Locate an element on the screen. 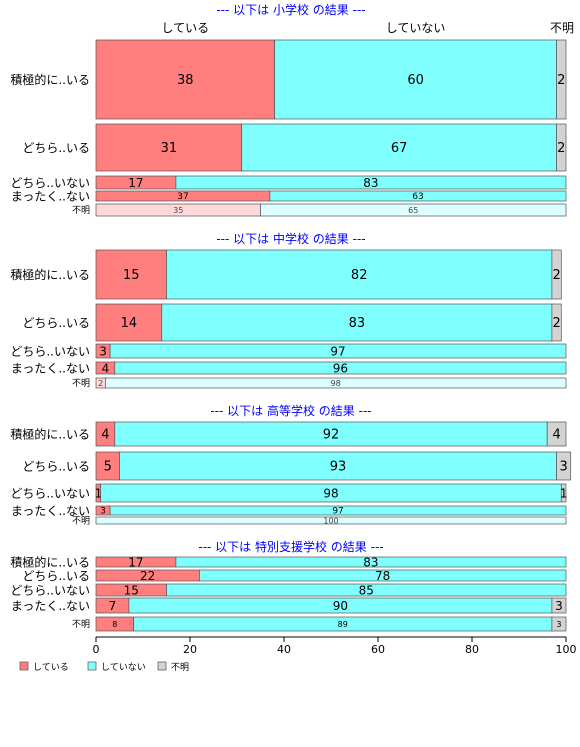 The width and height of the screenshot is (580, 747). data-label: 85 is located at coordinates (366, 590).